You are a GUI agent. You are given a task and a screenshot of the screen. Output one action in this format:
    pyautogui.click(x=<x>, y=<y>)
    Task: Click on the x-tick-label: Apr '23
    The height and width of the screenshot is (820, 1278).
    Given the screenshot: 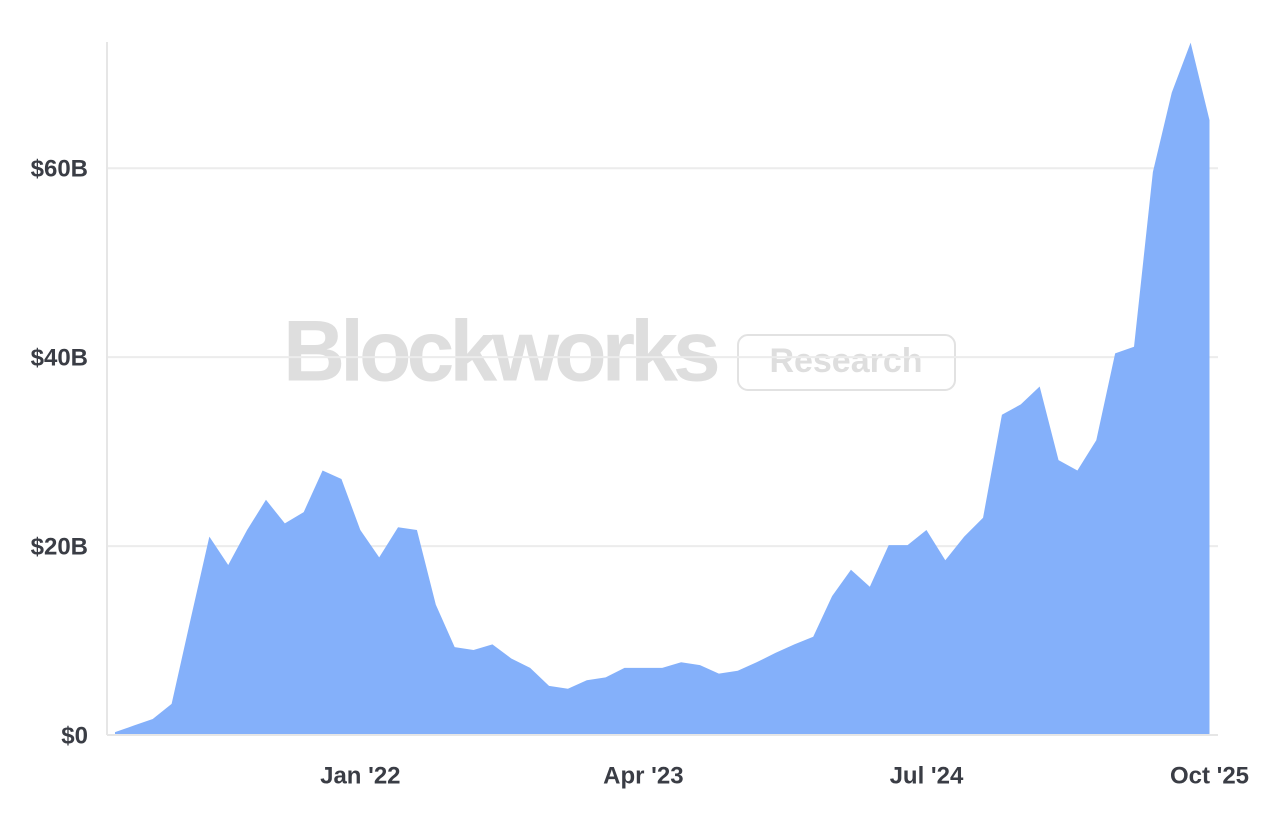 What is the action you would take?
    pyautogui.click(x=643, y=775)
    